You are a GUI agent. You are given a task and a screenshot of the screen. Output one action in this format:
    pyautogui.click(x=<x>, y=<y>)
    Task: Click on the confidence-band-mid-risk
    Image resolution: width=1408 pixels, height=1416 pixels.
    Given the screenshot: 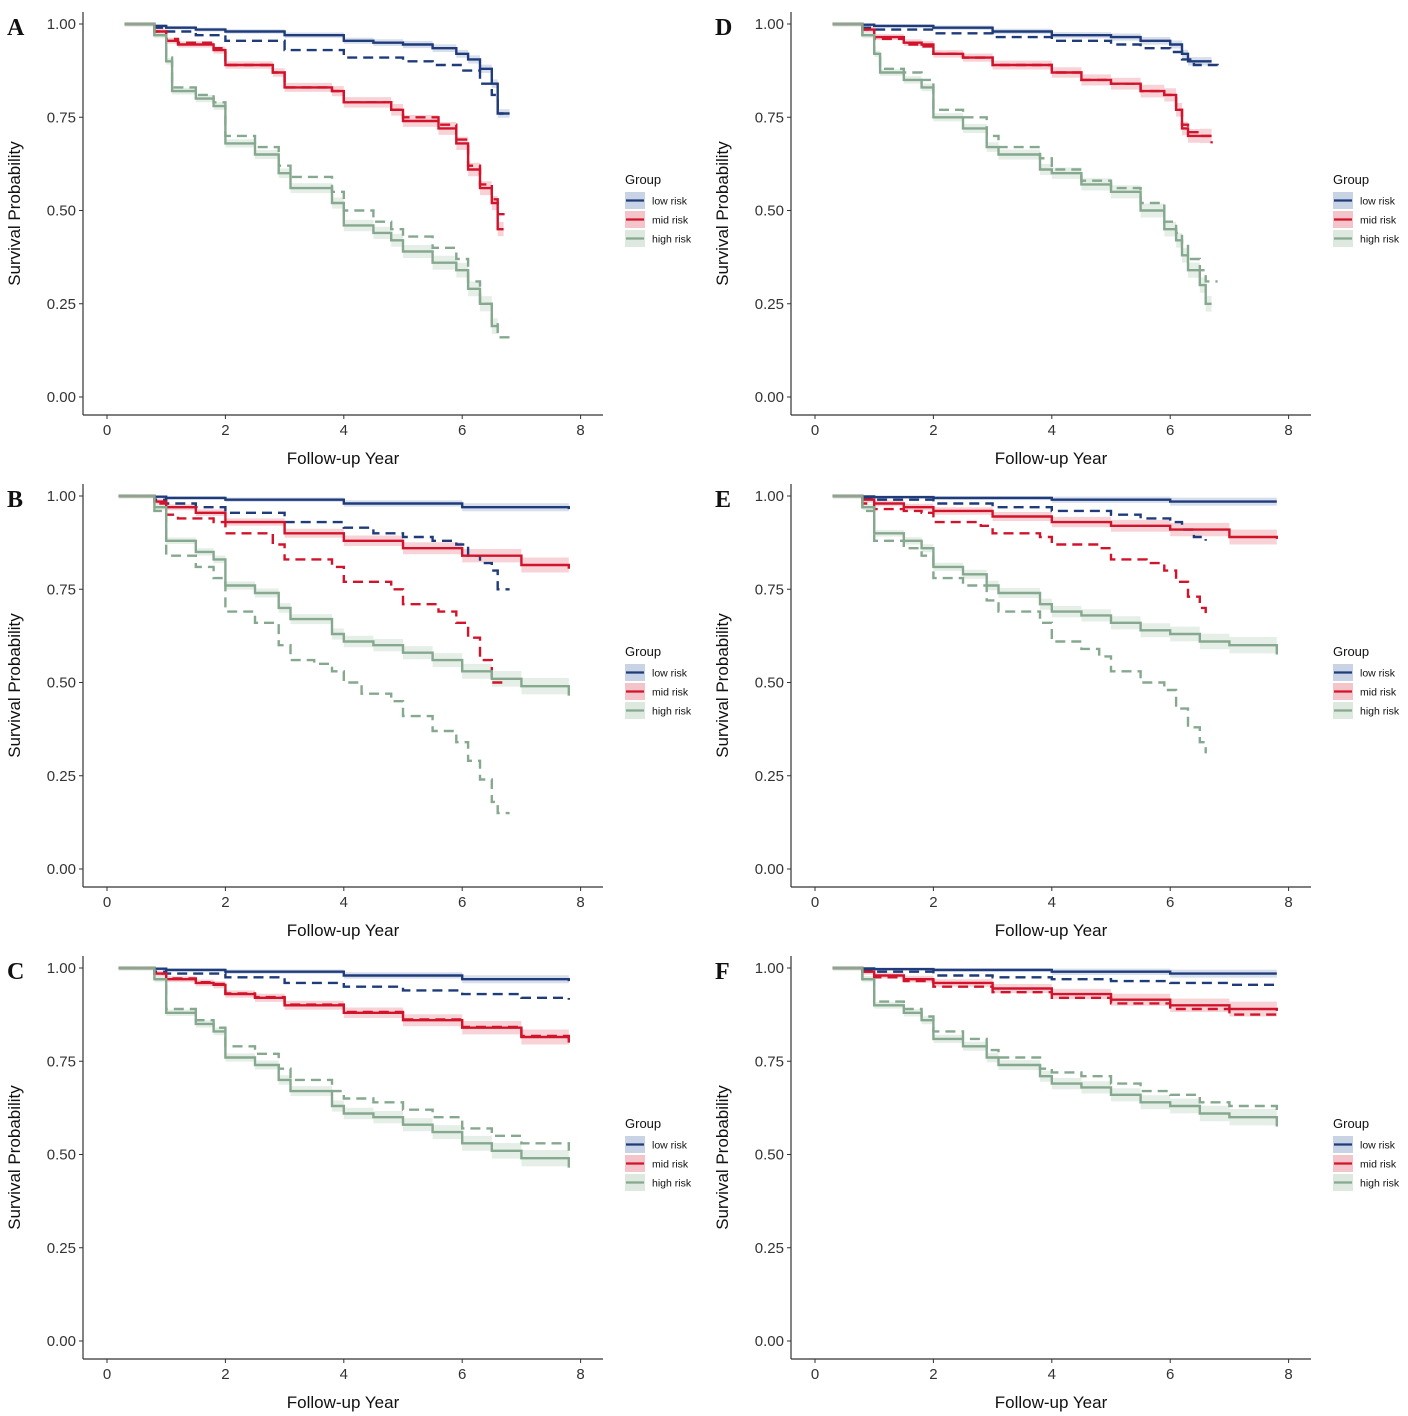 What is the action you would take?
    pyautogui.click(x=314, y=130)
    